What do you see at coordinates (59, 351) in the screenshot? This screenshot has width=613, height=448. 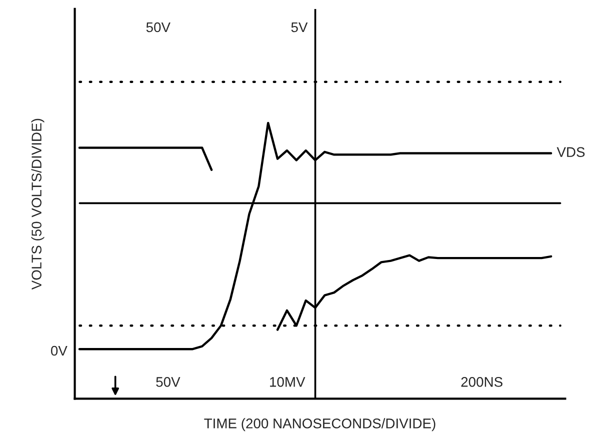 I see `text: 0V` at bounding box center [59, 351].